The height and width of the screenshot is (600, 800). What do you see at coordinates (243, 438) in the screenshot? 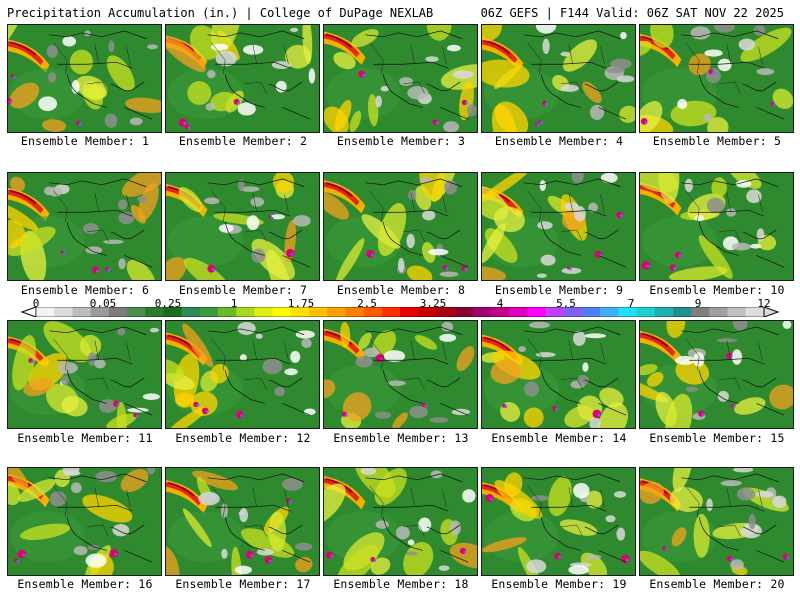
I see `ensemble-member-label: Ensemble Member: 12` at bounding box center [243, 438].